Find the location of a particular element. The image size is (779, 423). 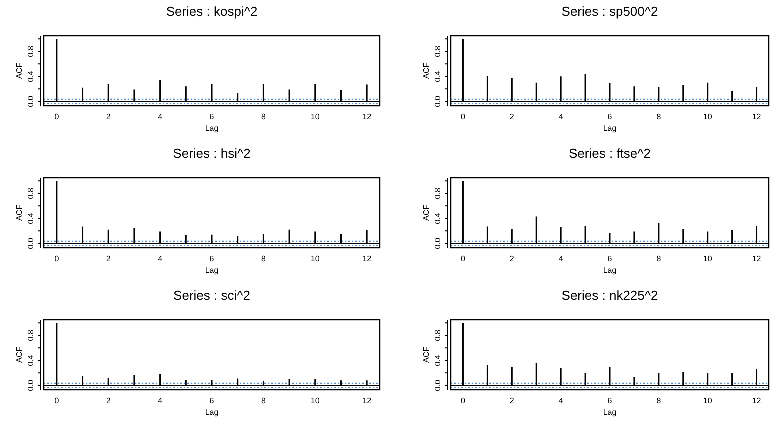

chart-title: Series : kospi^2 is located at coordinates (212, 11).